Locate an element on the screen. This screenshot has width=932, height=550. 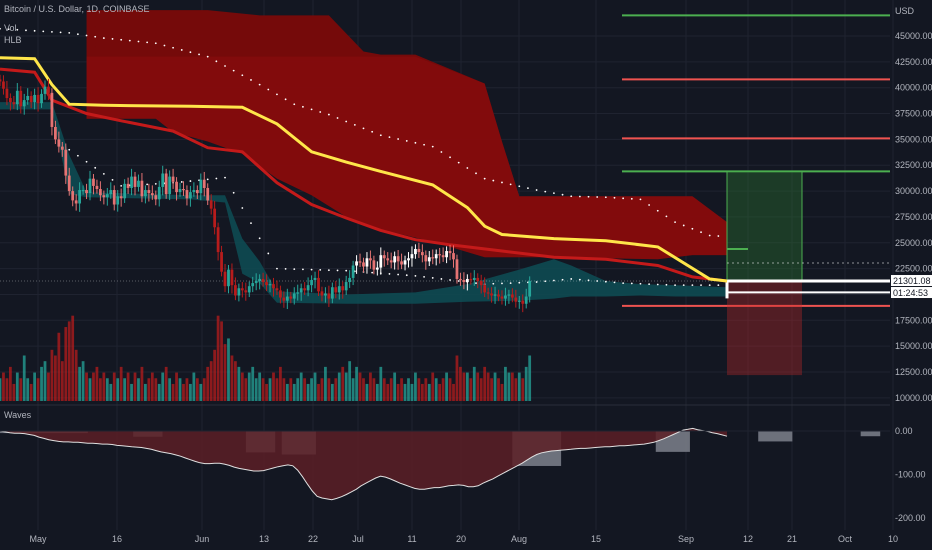
wave-line is located at coordinates (364, 464).